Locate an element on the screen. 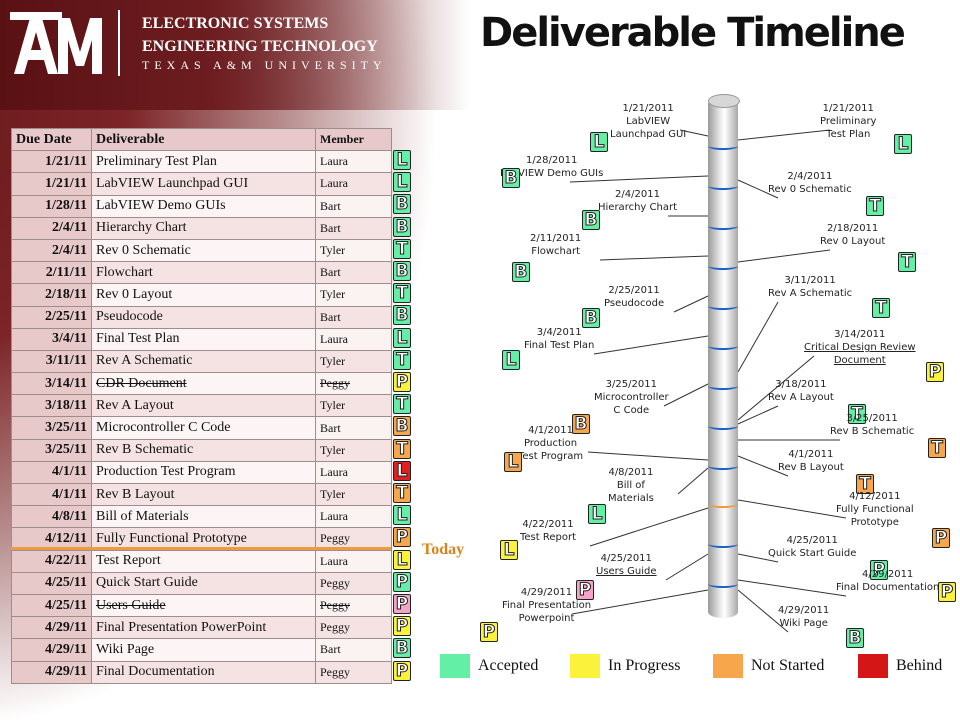  table-row: 3/25/11 Microcontroller C Code Bart is located at coordinates (201, 428).